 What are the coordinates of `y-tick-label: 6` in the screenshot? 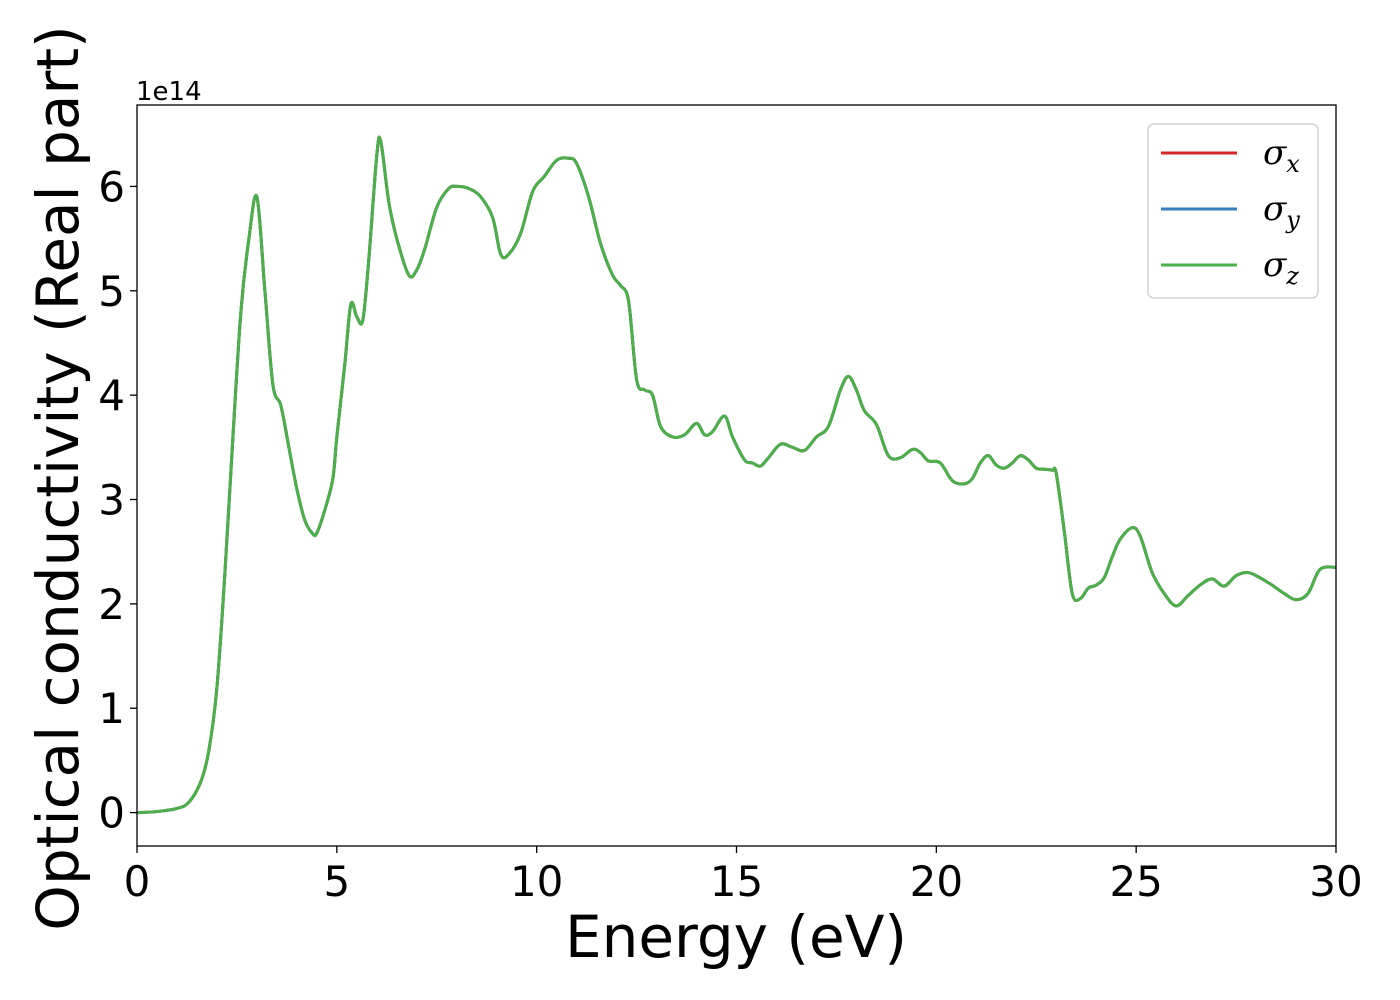 It's located at (111, 186).